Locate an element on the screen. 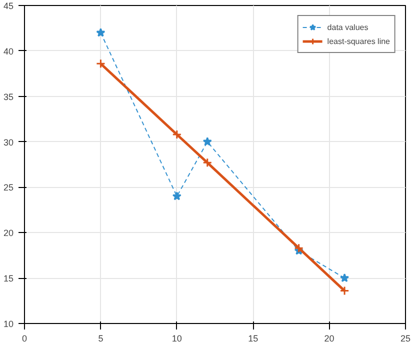 The image size is (417, 344). y-tick-label: 20 is located at coordinates (8, 233).